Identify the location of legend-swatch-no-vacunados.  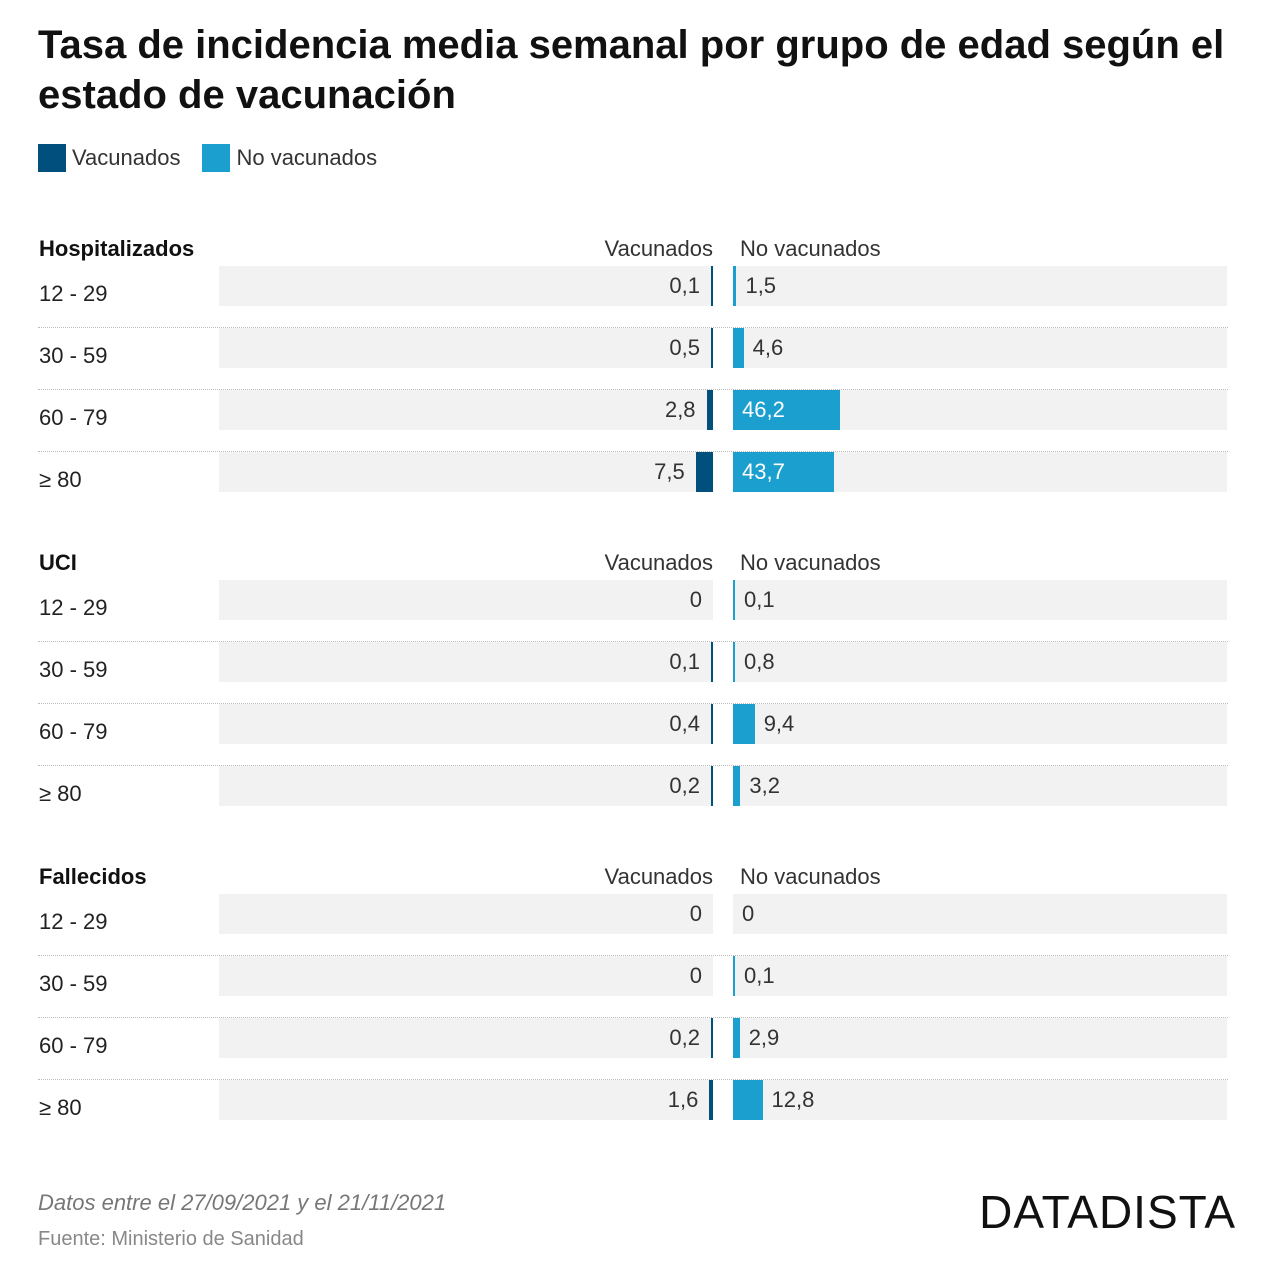
(216, 158).